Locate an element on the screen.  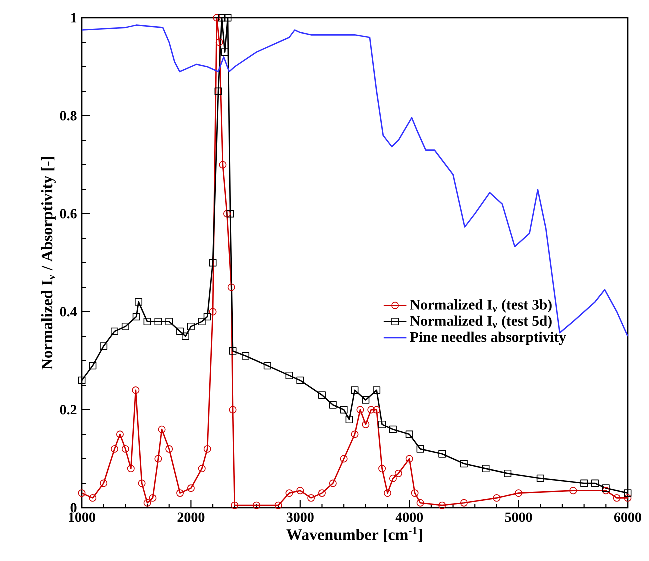
y-tick-label: 0.8 is located at coordinates (68, 116).